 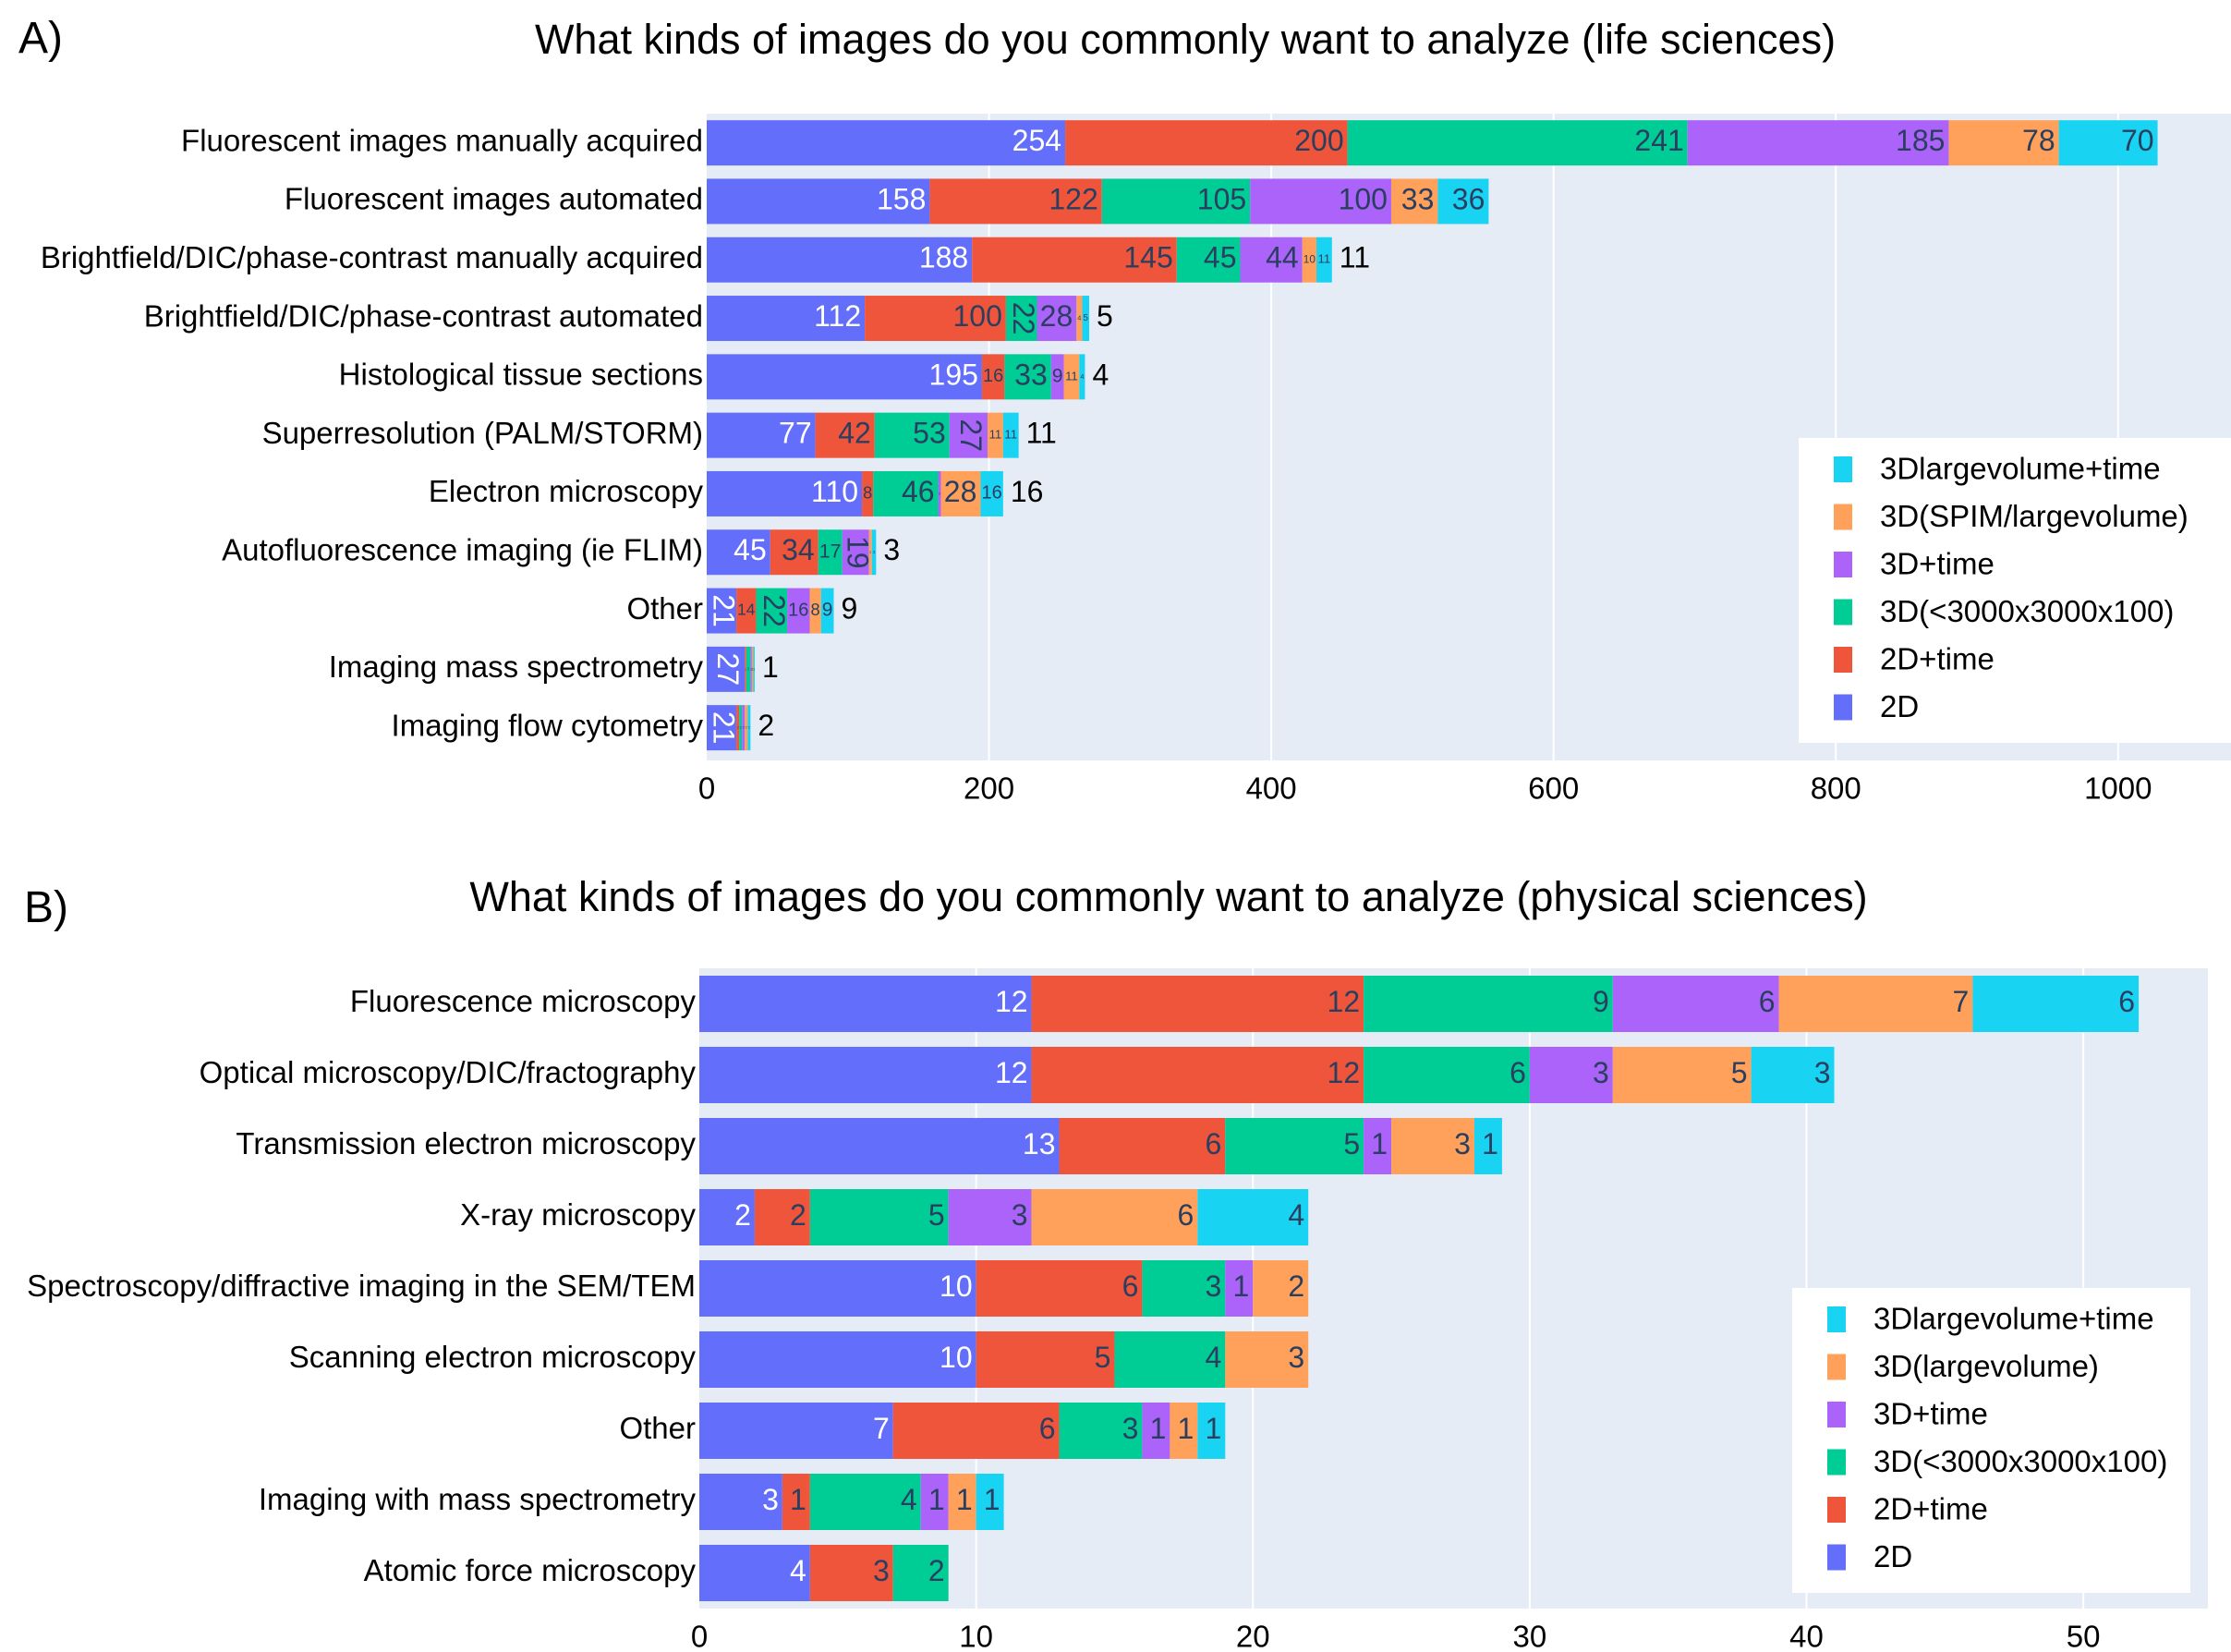 I want to click on data-label: 9, so click(x=827, y=610).